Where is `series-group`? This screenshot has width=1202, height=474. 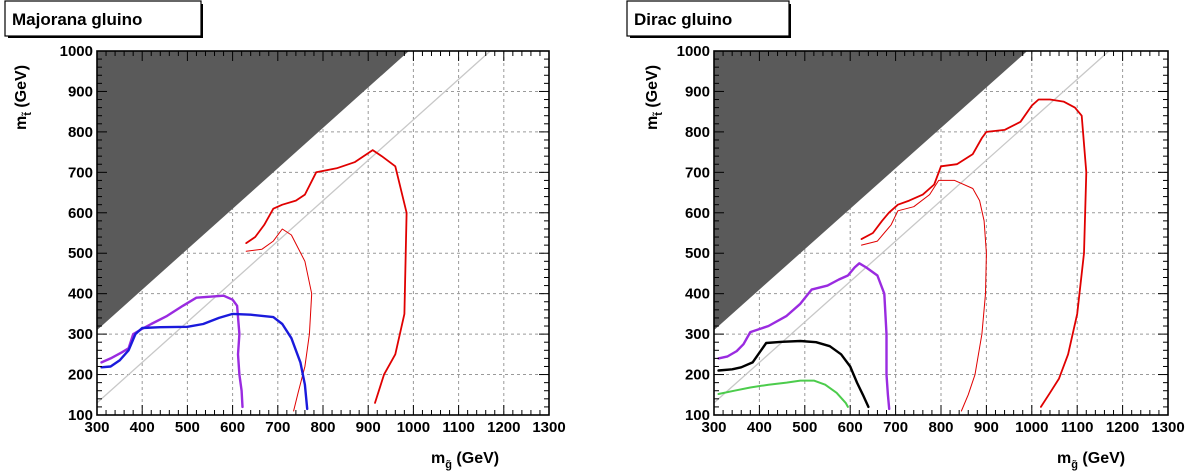
series-group is located at coordinates (254, 280).